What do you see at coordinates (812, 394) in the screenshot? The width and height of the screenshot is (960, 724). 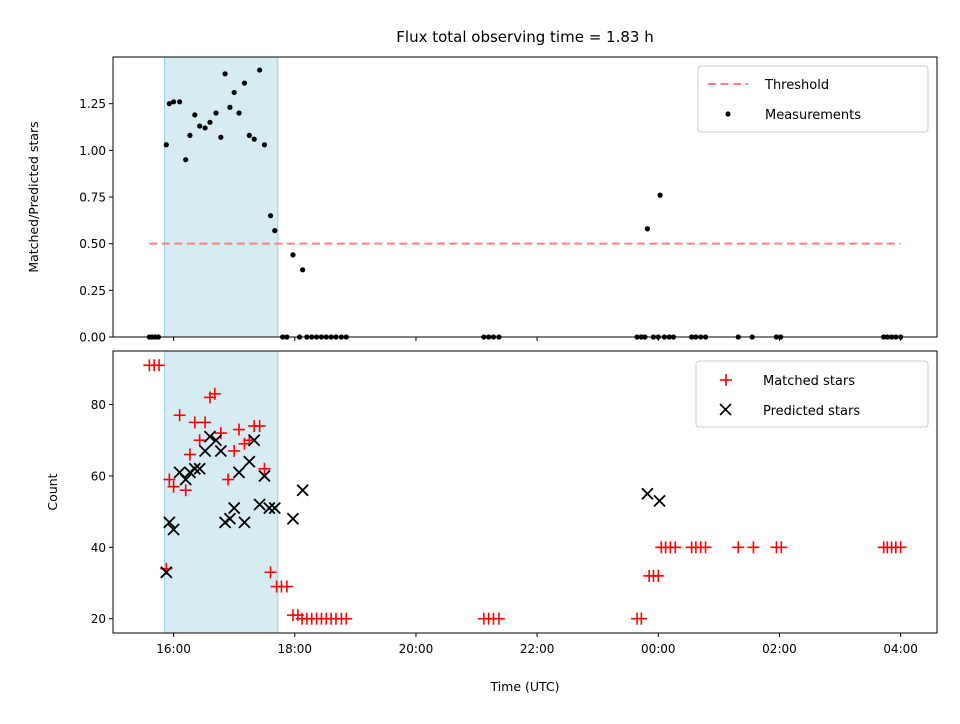 I see `bottom-legend: Matched stars Predicted stars` at bounding box center [812, 394].